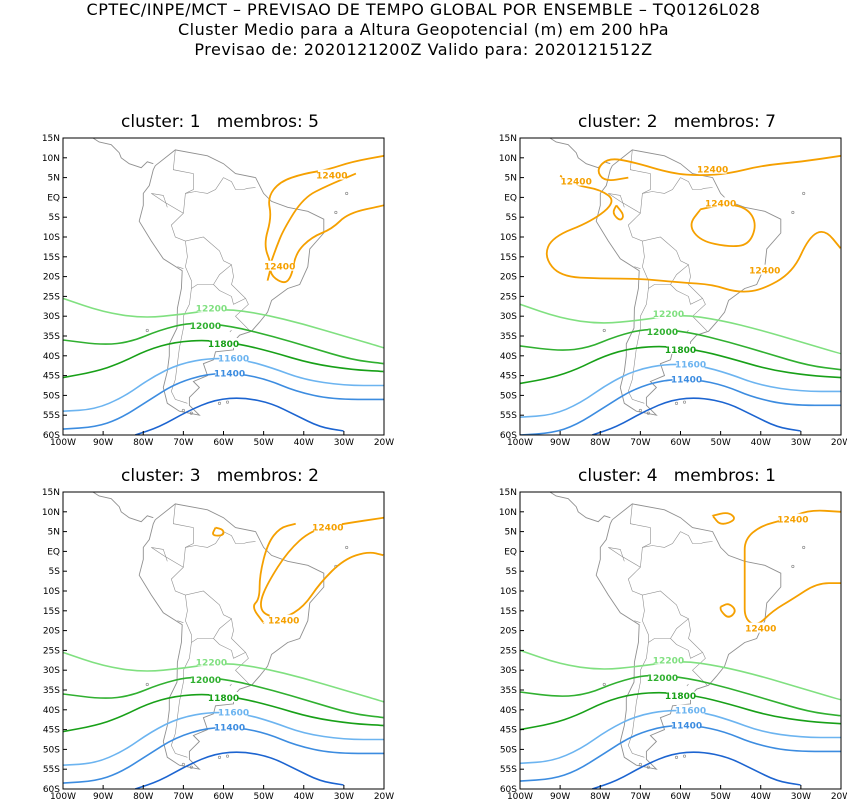  I want to click on lon-tick-label: 30W, so click(344, 443).